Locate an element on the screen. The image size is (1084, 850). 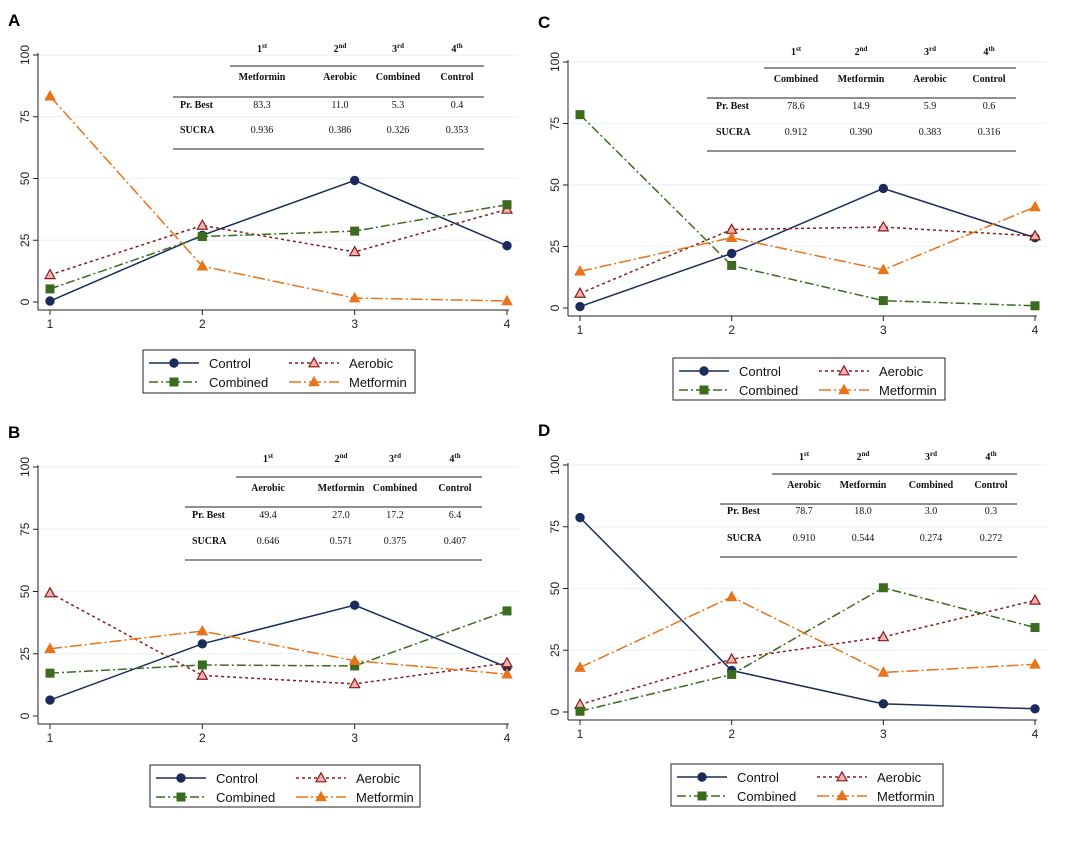
table-pr-best-value: 5.3 is located at coordinates (398, 105).